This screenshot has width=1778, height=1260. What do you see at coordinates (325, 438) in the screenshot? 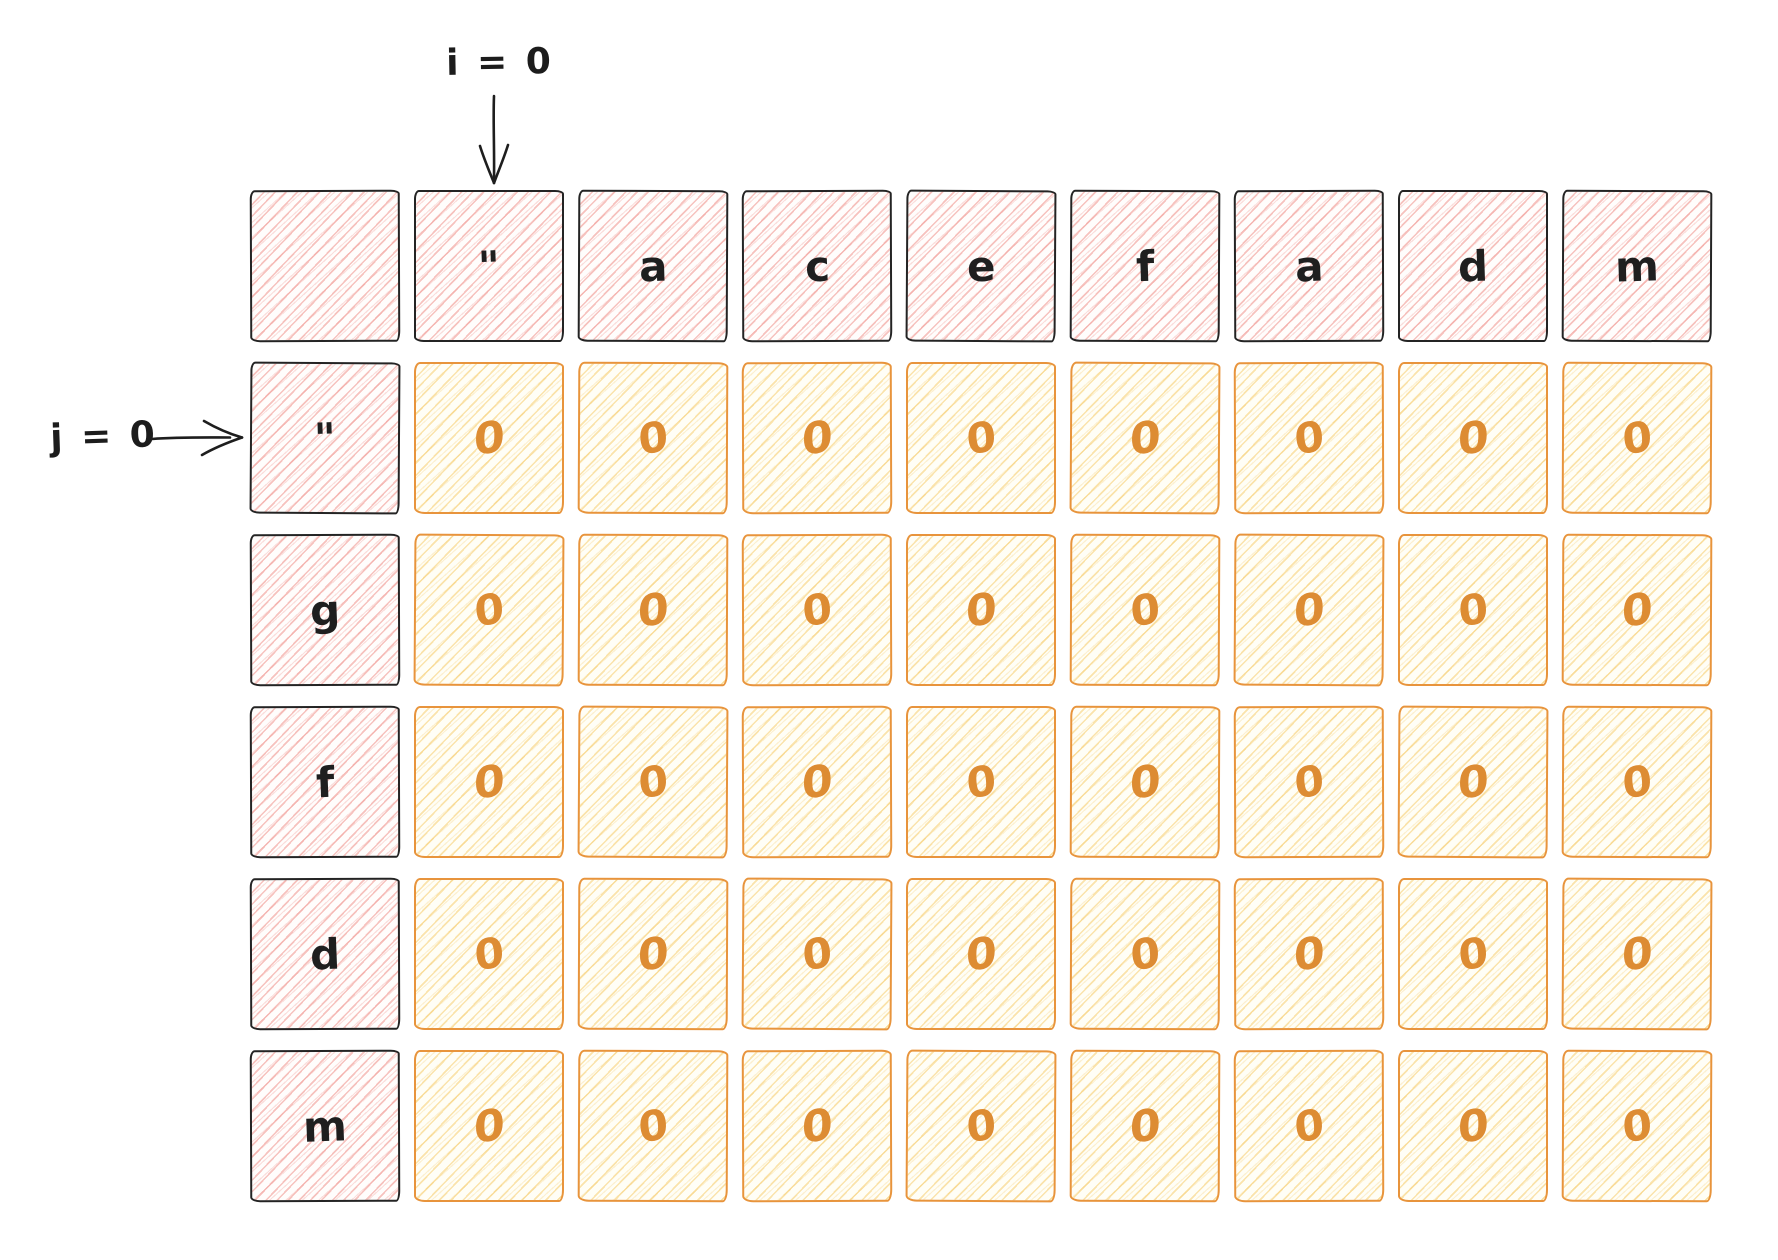
I see `row-header-label: "` at bounding box center [325, 438].